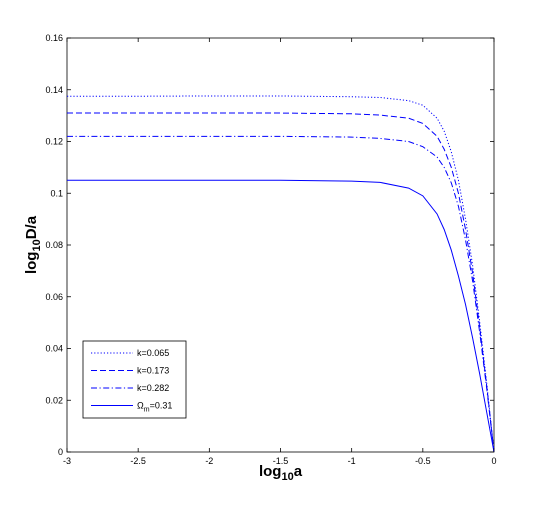 The height and width of the screenshot is (508, 545). I want to click on legend: k=0.065 k=0.173 k=0.282 Ωm=0.31, so click(134, 379).